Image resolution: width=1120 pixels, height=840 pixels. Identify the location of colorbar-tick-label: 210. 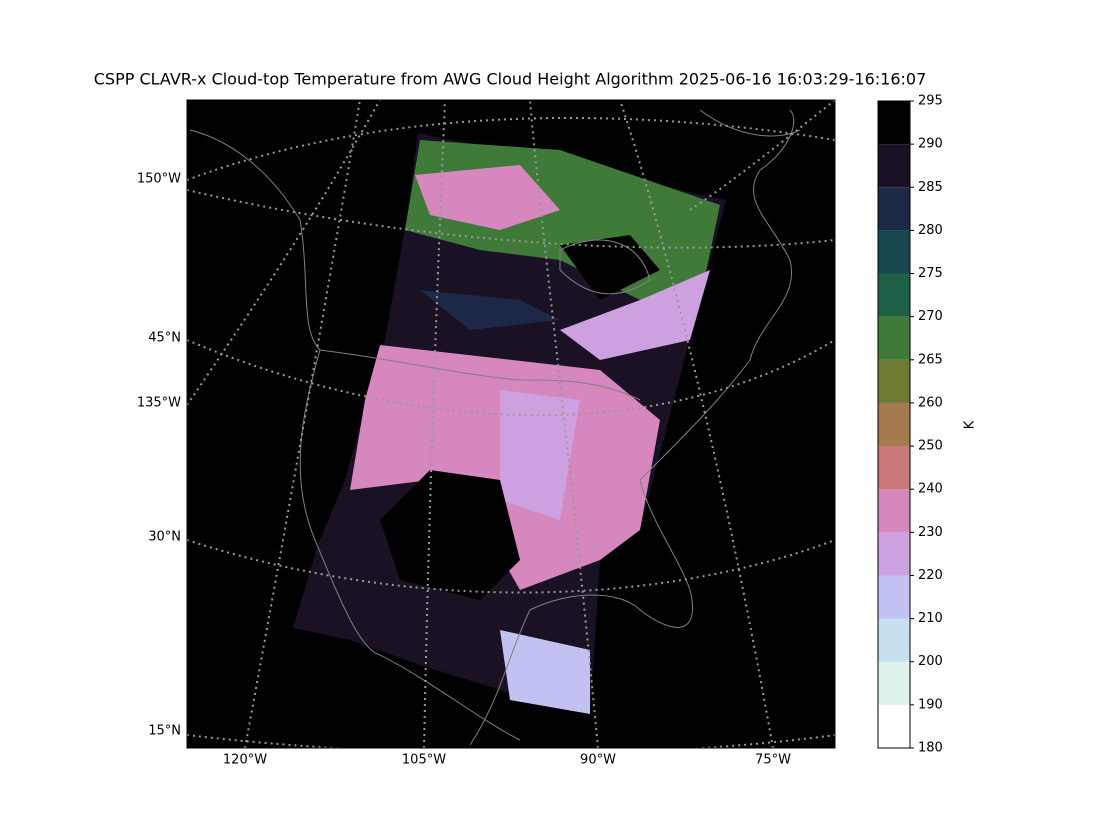
(930, 618).